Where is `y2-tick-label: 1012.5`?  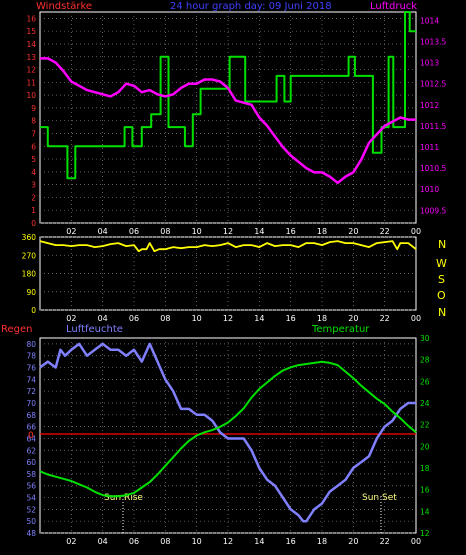 y2-tick-label: 1012.5 is located at coordinates (433, 84).